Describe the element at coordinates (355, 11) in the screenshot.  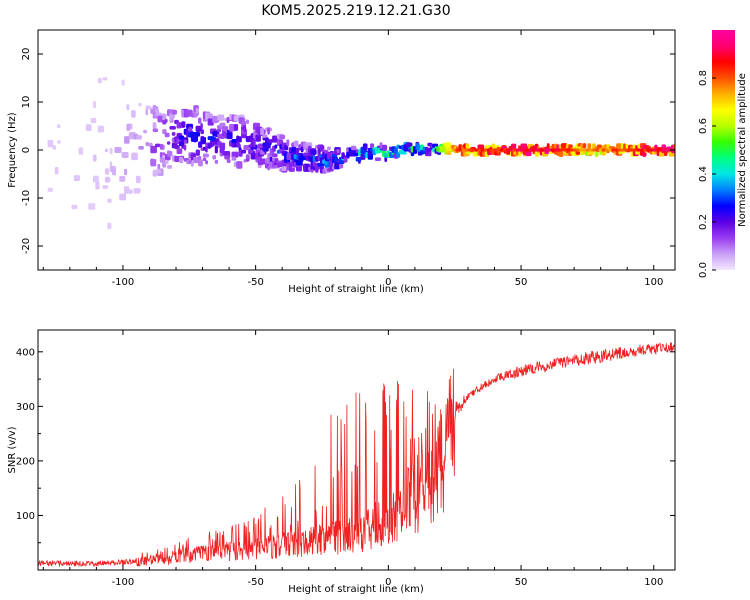
I see `chart-title: KOM5.2025.219.12.21.G30` at that location.